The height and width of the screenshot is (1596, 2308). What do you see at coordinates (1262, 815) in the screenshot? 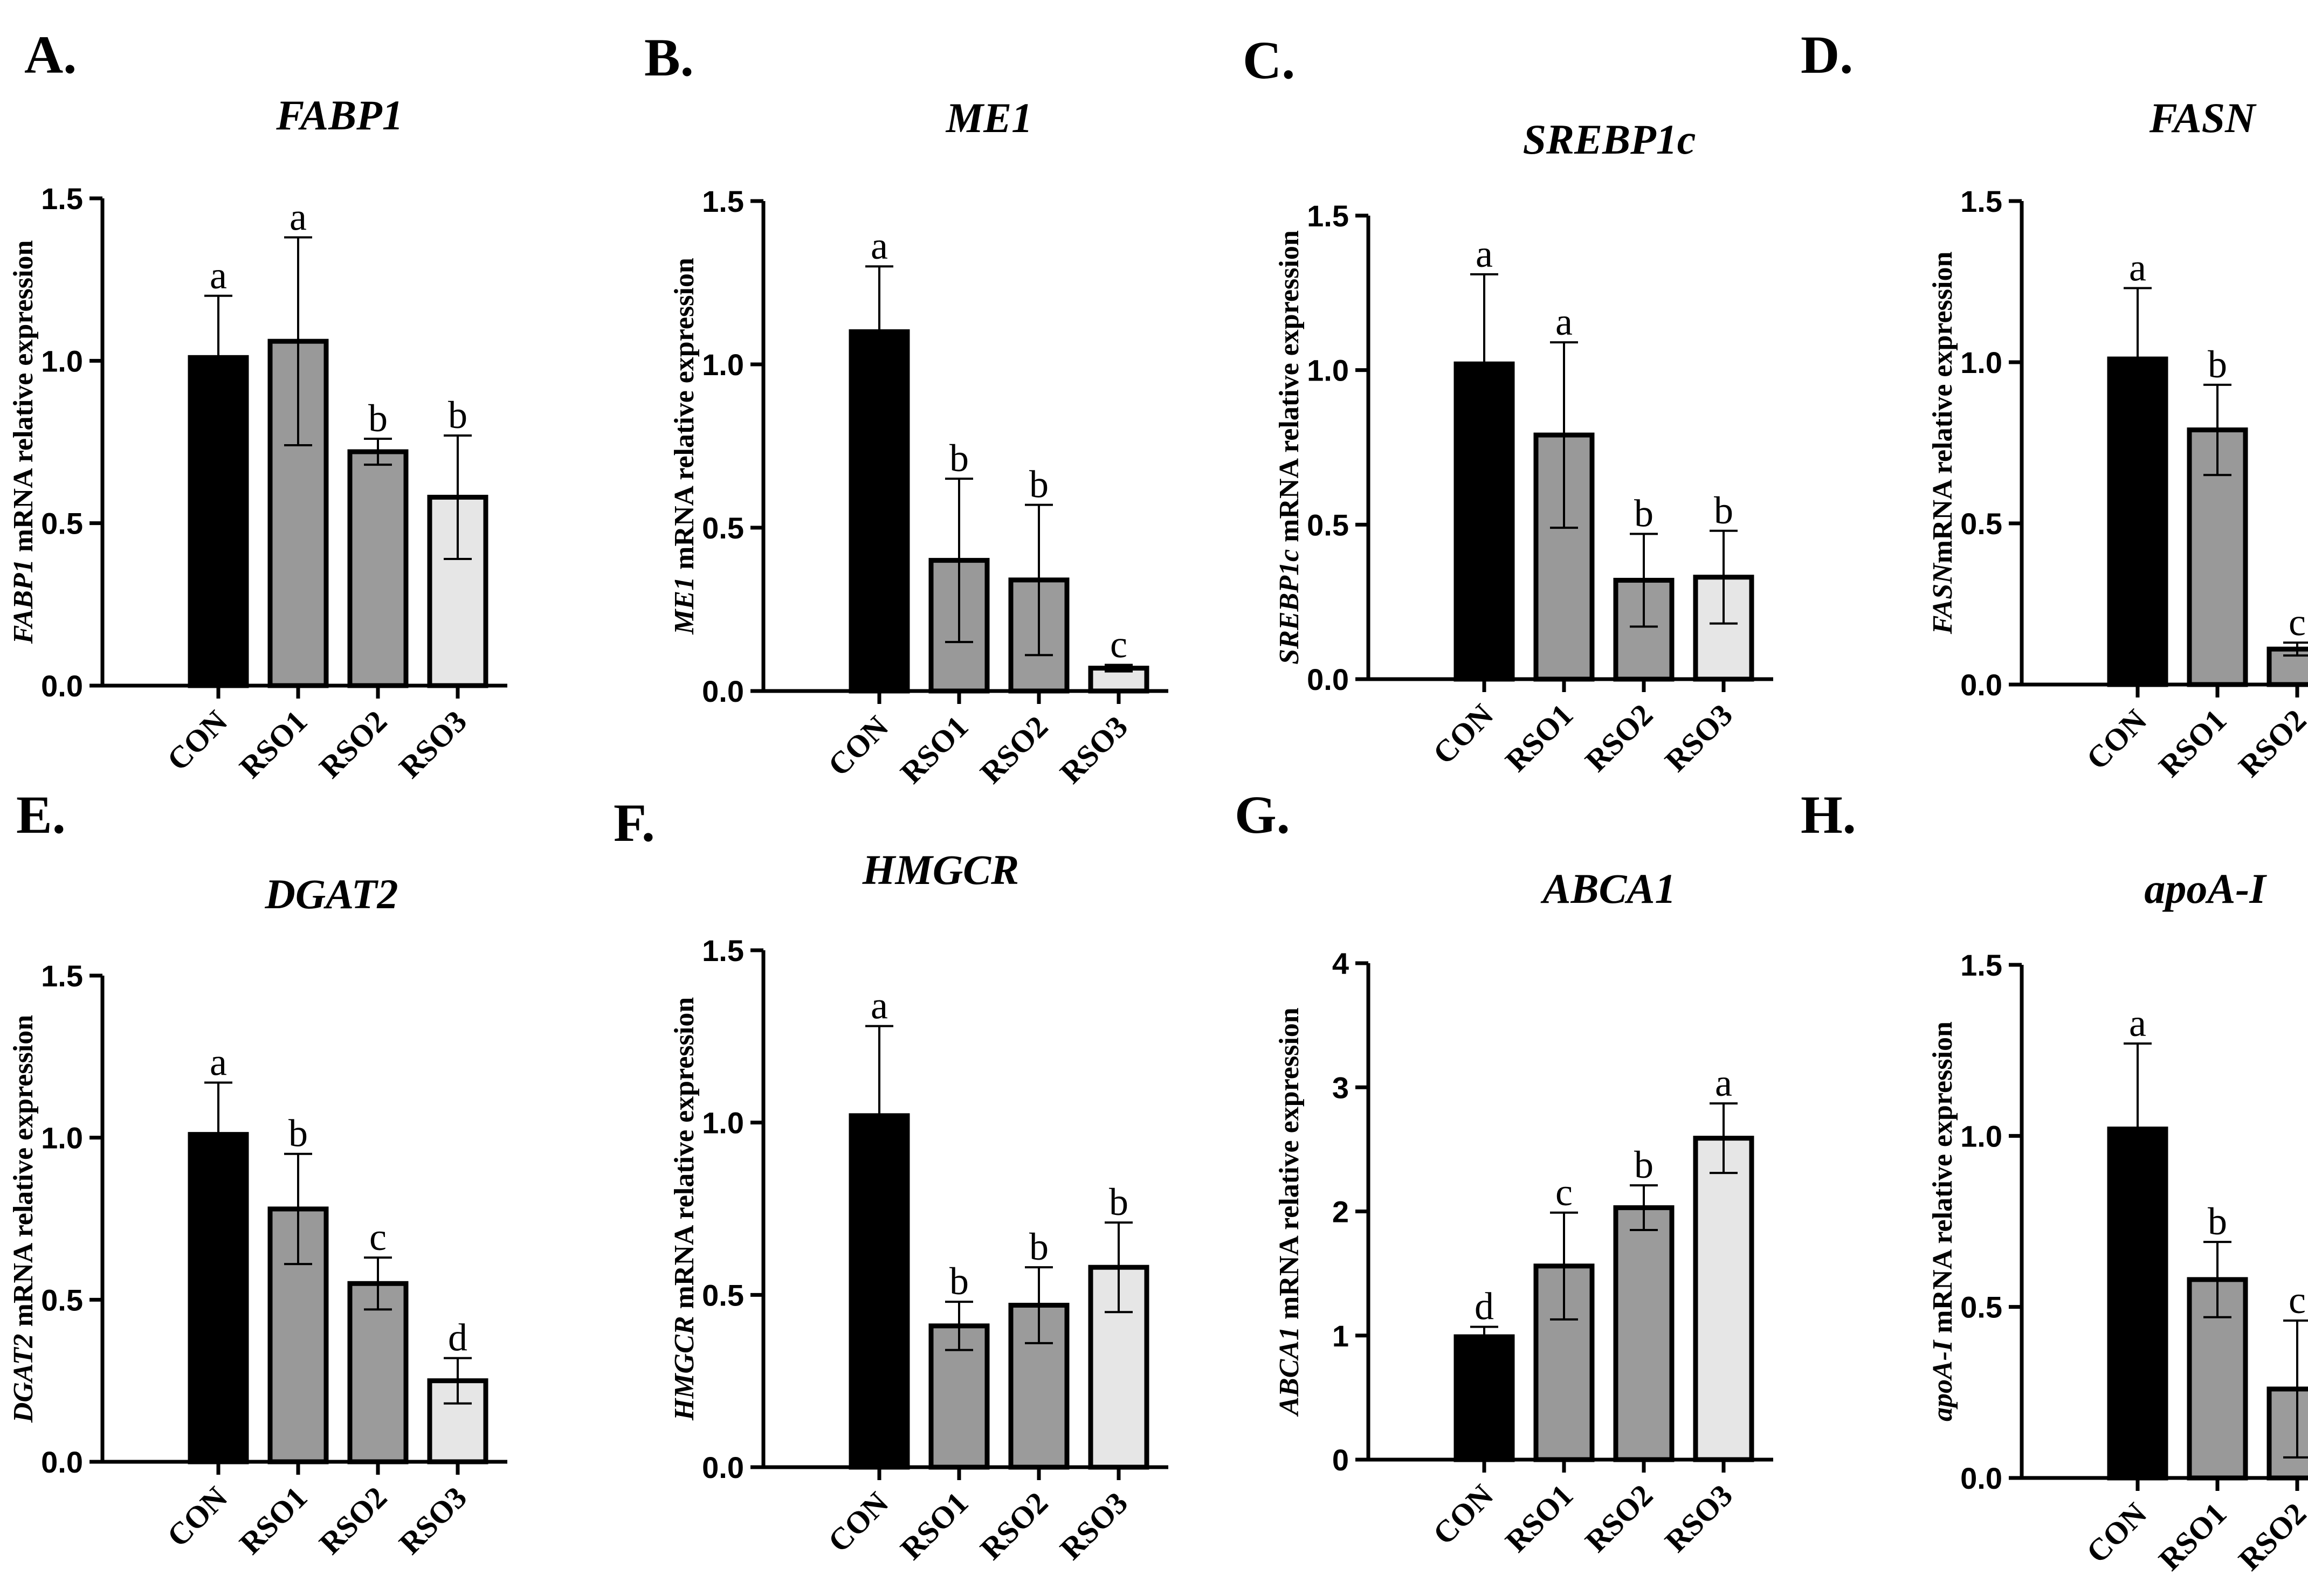
I see `panel-label: G.` at bounding box center [1262, 815].